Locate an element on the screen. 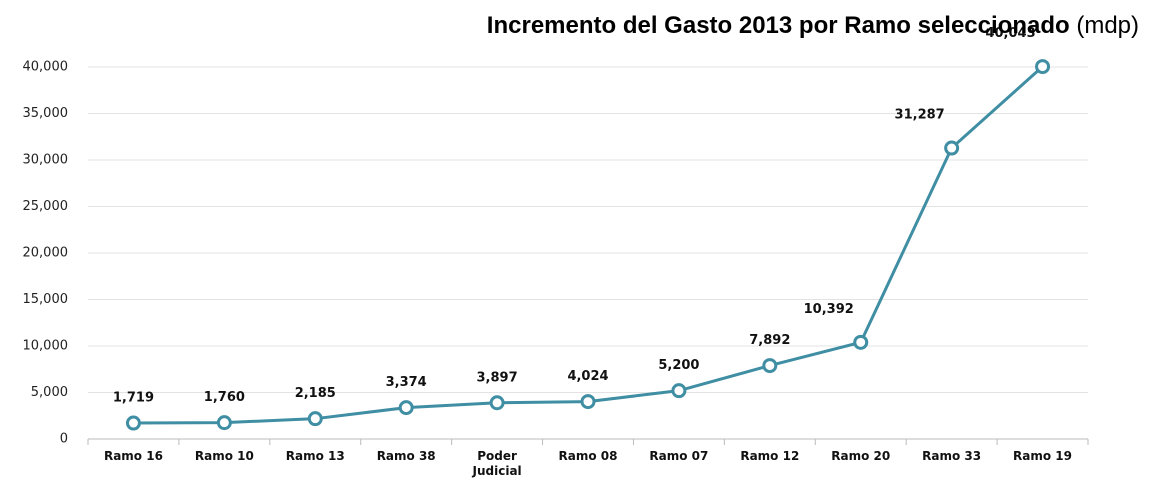 The height and width of the screenshot is (479, 1149). value-label: 1,760 is located at coordinates (224, 397).